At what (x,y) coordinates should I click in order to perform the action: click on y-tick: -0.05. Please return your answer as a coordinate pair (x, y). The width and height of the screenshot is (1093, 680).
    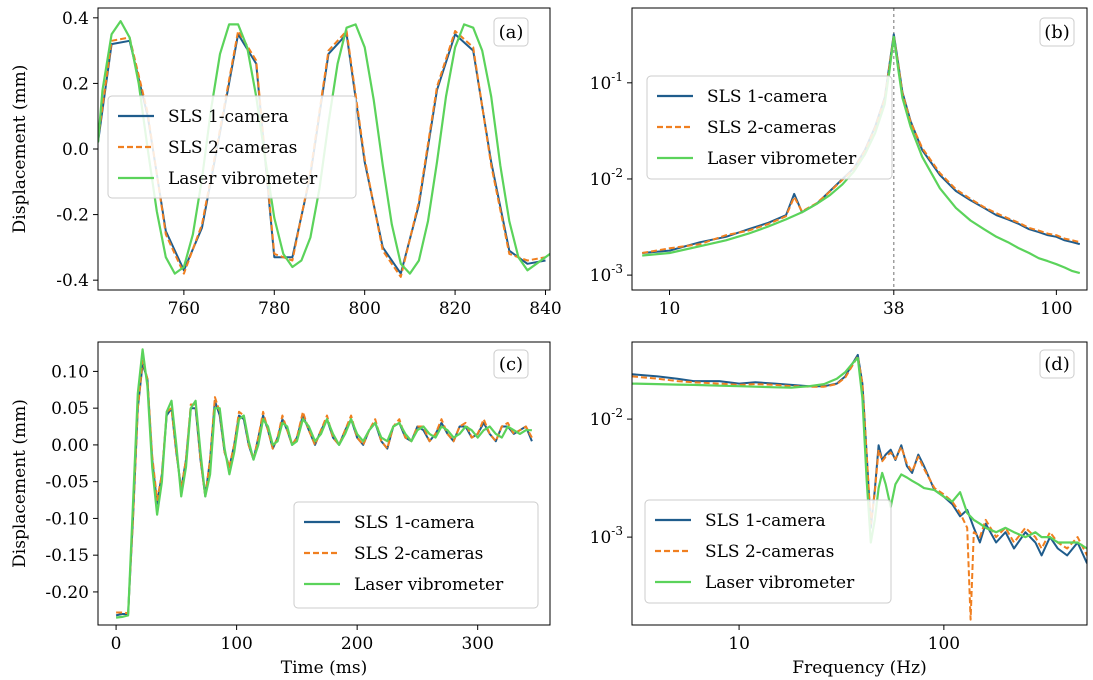
    Looking at the image, I should click on (71, 483).